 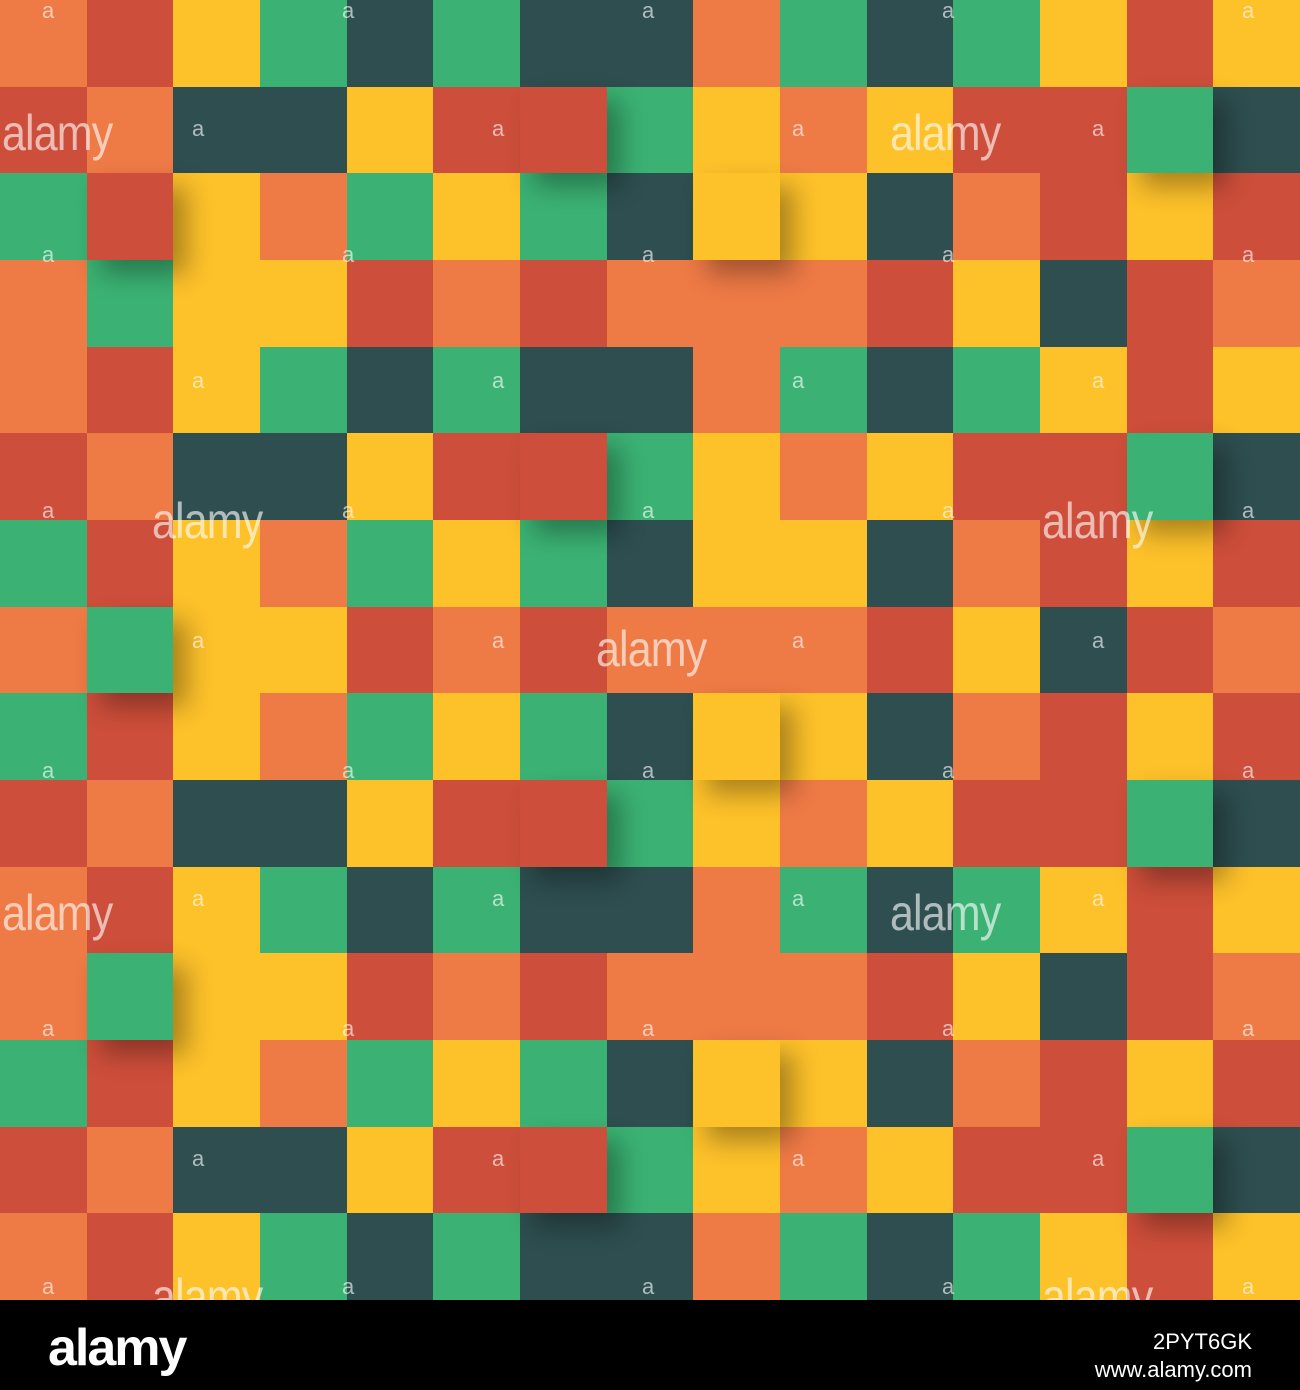 I want to click on image-id-block: 2PYT6GK www.alamy.com, so click(x=1173, y=1355).